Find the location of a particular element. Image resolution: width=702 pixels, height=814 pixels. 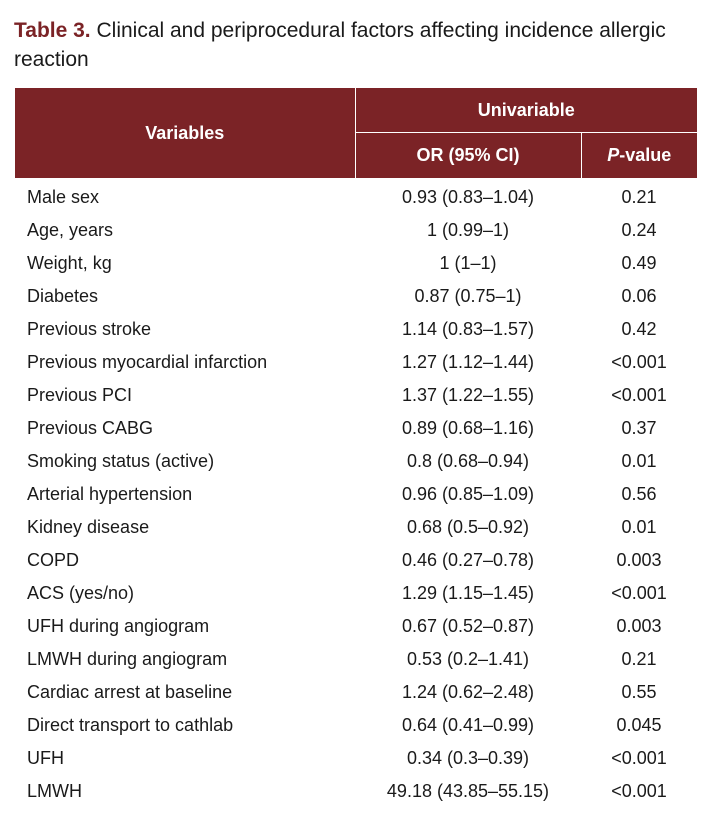

table-label: Table 3. is located at coordinates (52, 30).